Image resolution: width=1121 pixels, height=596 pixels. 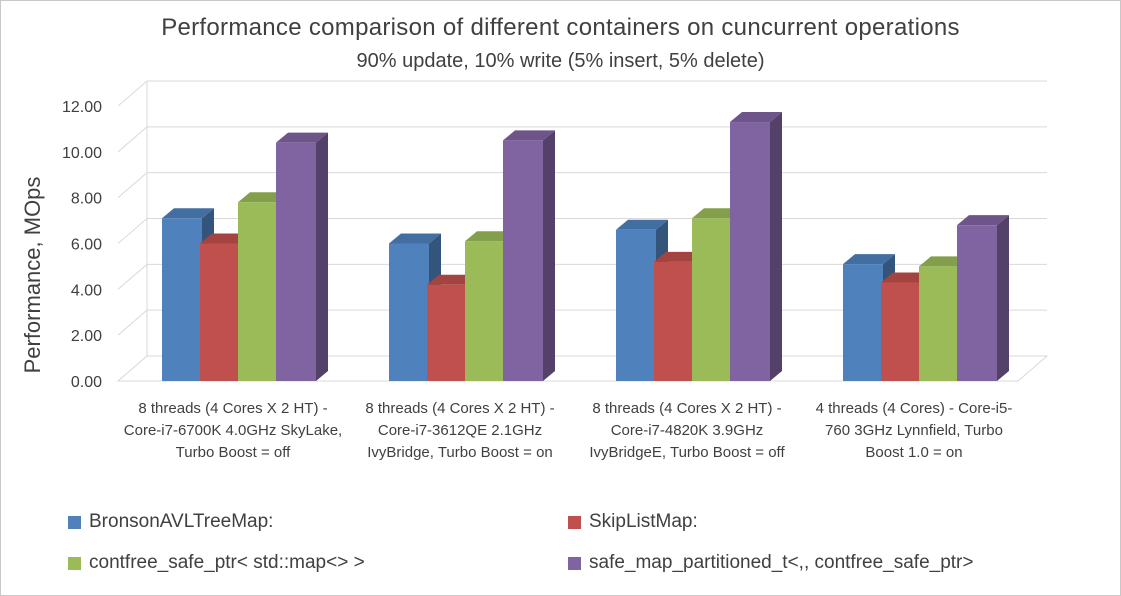 I want to click on legend-swatch-skiplist, so click(x=574, y=522).